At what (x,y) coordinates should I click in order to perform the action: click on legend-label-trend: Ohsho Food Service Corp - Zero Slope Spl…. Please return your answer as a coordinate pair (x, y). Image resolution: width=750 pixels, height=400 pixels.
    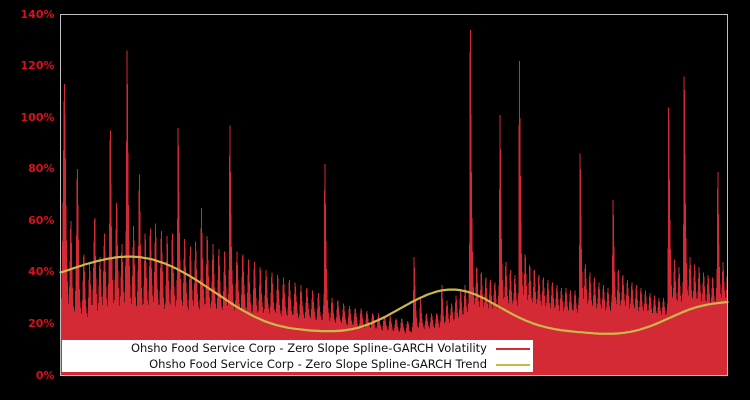
    Looking at the image, I should click on (318, 364).